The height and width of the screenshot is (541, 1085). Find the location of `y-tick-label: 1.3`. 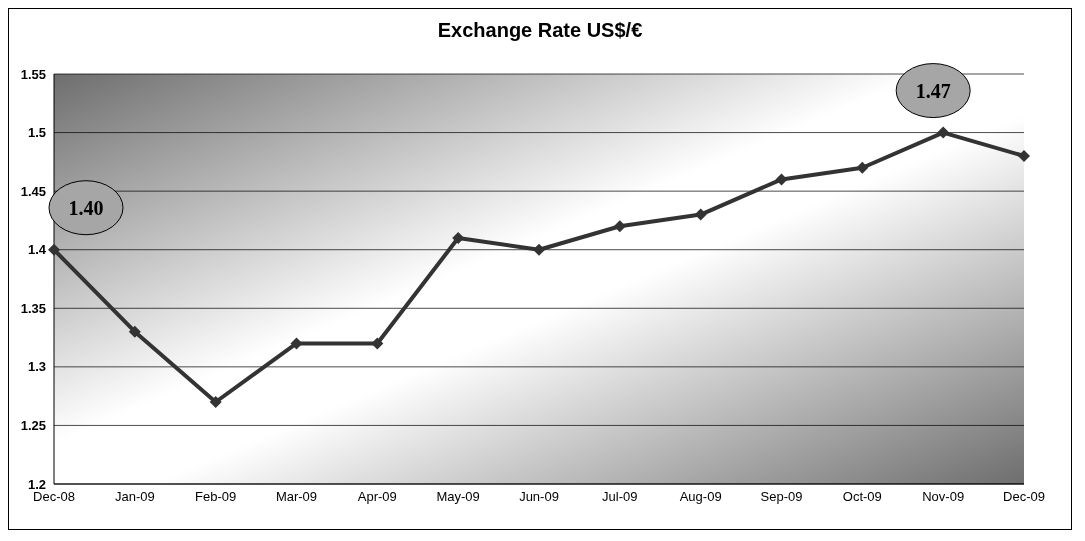

y-tick-label: 1.3 is located at coordinates (36, 367).